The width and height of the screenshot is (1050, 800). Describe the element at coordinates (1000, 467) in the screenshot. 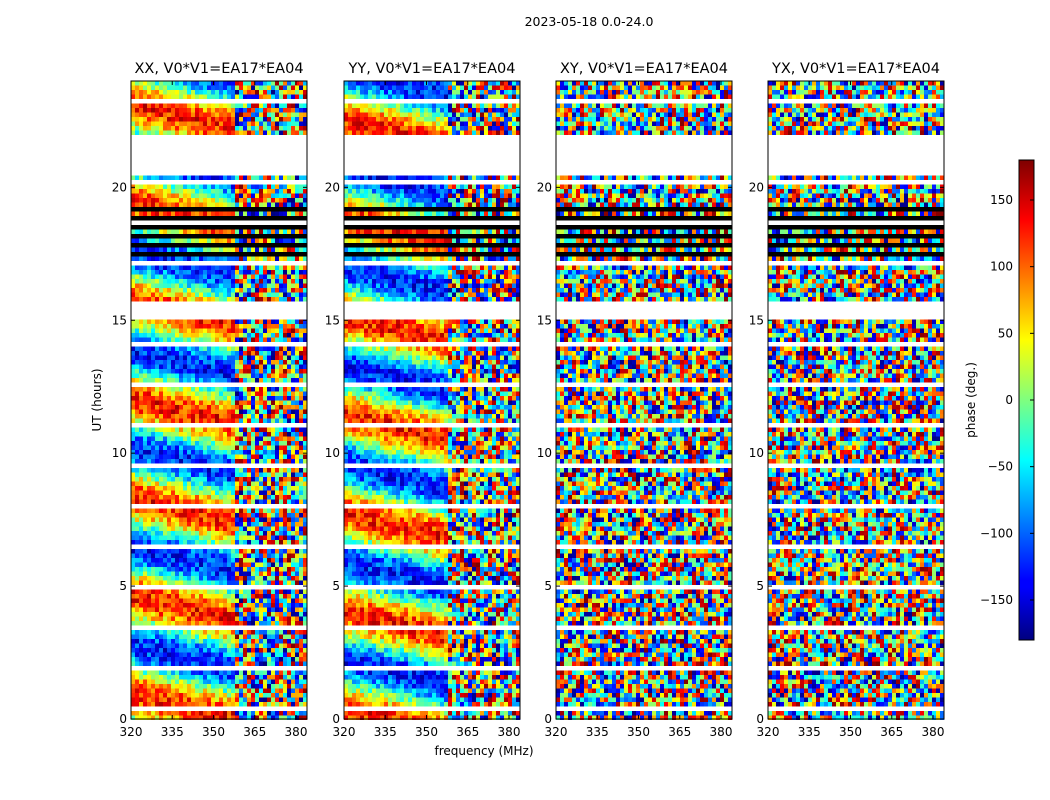

I see `colorbar-tick-label: −50` at that location.